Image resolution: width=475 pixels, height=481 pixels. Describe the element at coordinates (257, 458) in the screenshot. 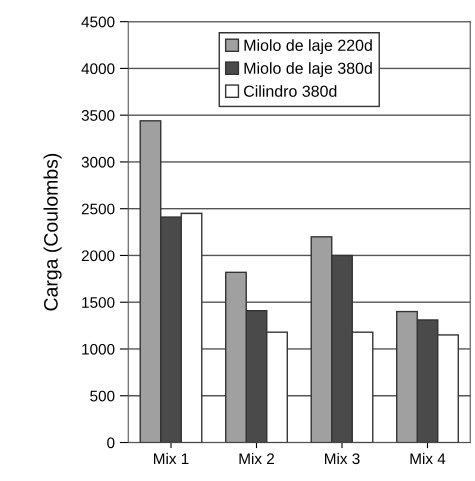

I see `x-tick-label: Mix 2` at that location.